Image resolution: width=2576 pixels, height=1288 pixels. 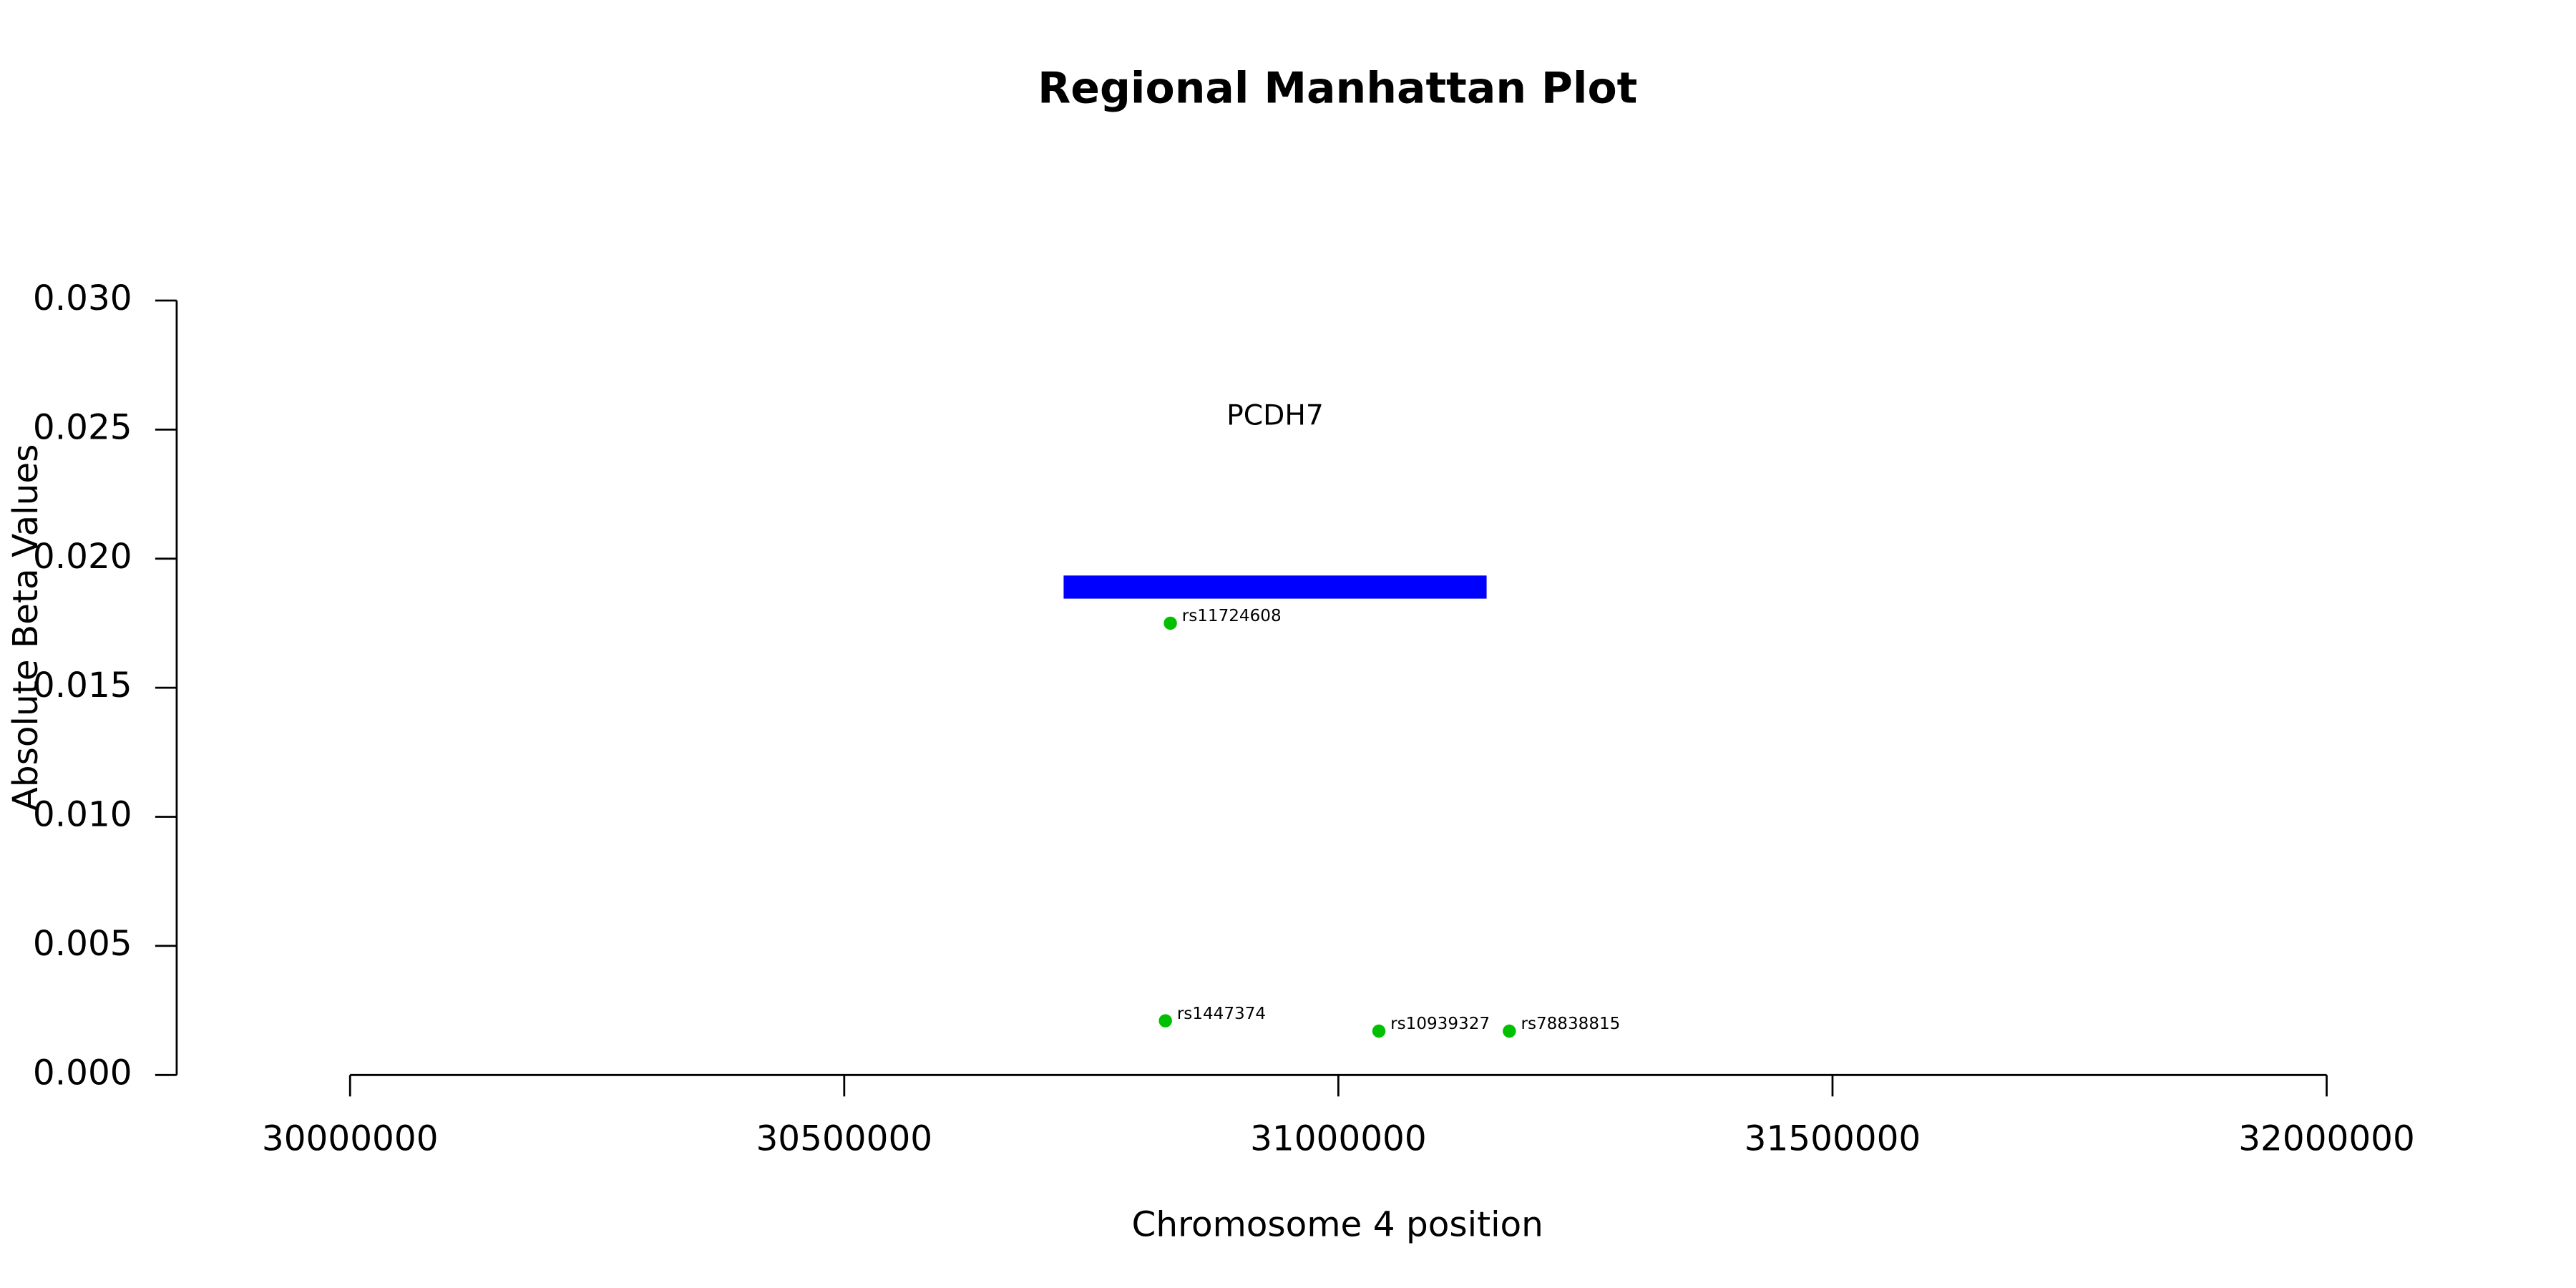 What do you see at coordinates (350, 1139) in the screenshot?
I see `x-tick-label: 30000000` at bounding box center [350, 1139].